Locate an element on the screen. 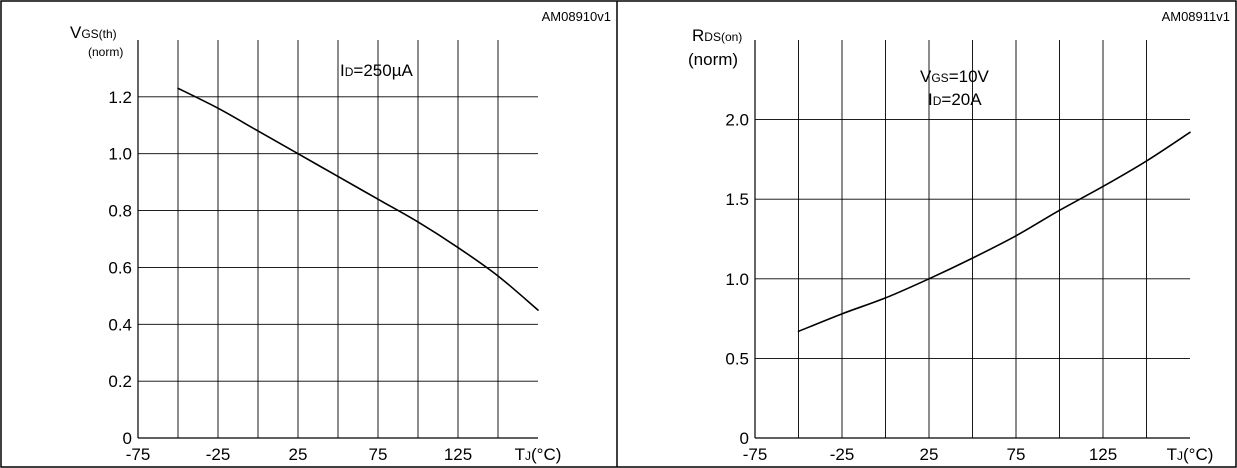  condition-value: =10V is located at coordinates (969, 76).